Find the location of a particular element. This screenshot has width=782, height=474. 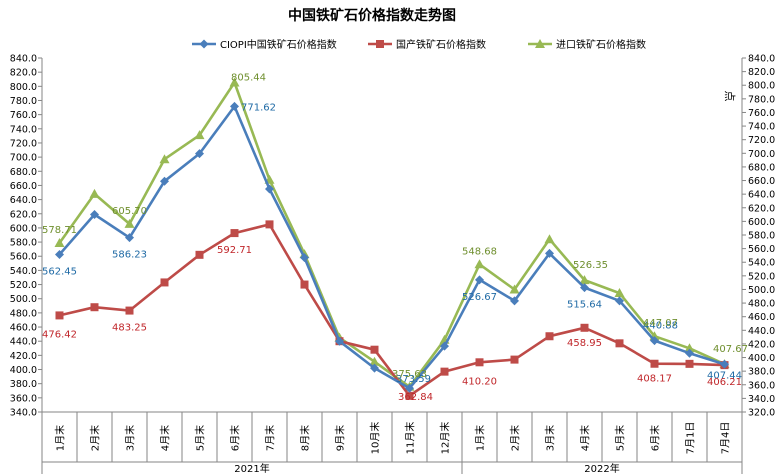

left-axis-tick-label: 580.0 is located at coordinates (23, 243).